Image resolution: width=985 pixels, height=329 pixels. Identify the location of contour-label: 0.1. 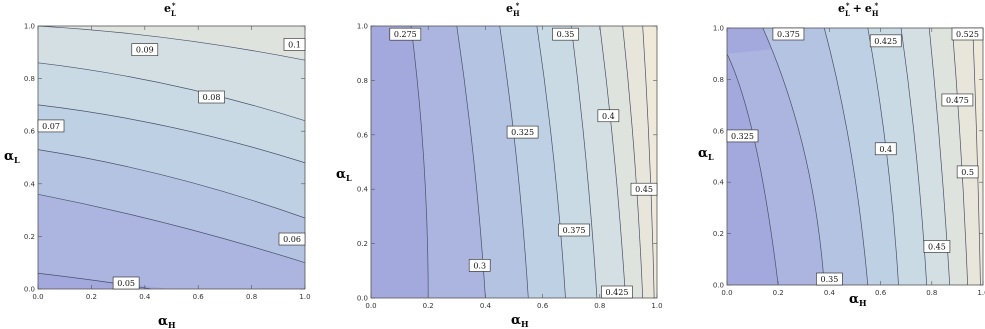
(294, 44).